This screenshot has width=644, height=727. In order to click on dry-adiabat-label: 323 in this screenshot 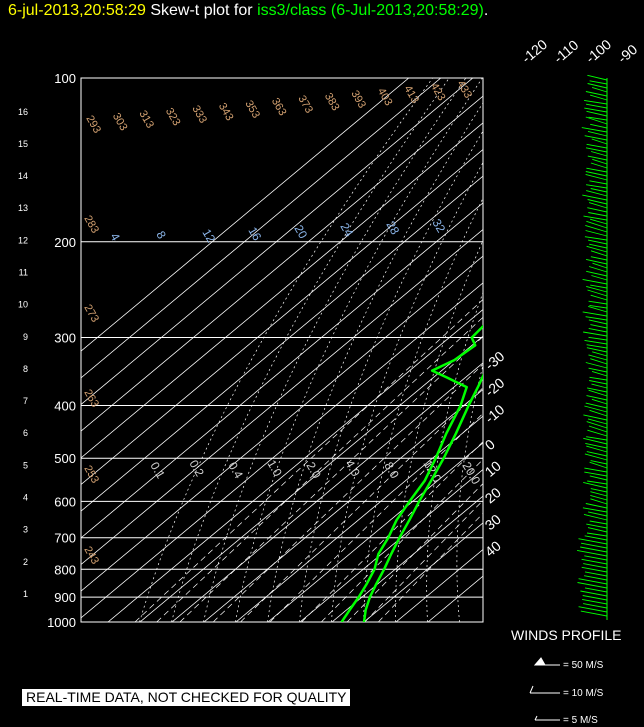, I will do `click(173, 117)`.